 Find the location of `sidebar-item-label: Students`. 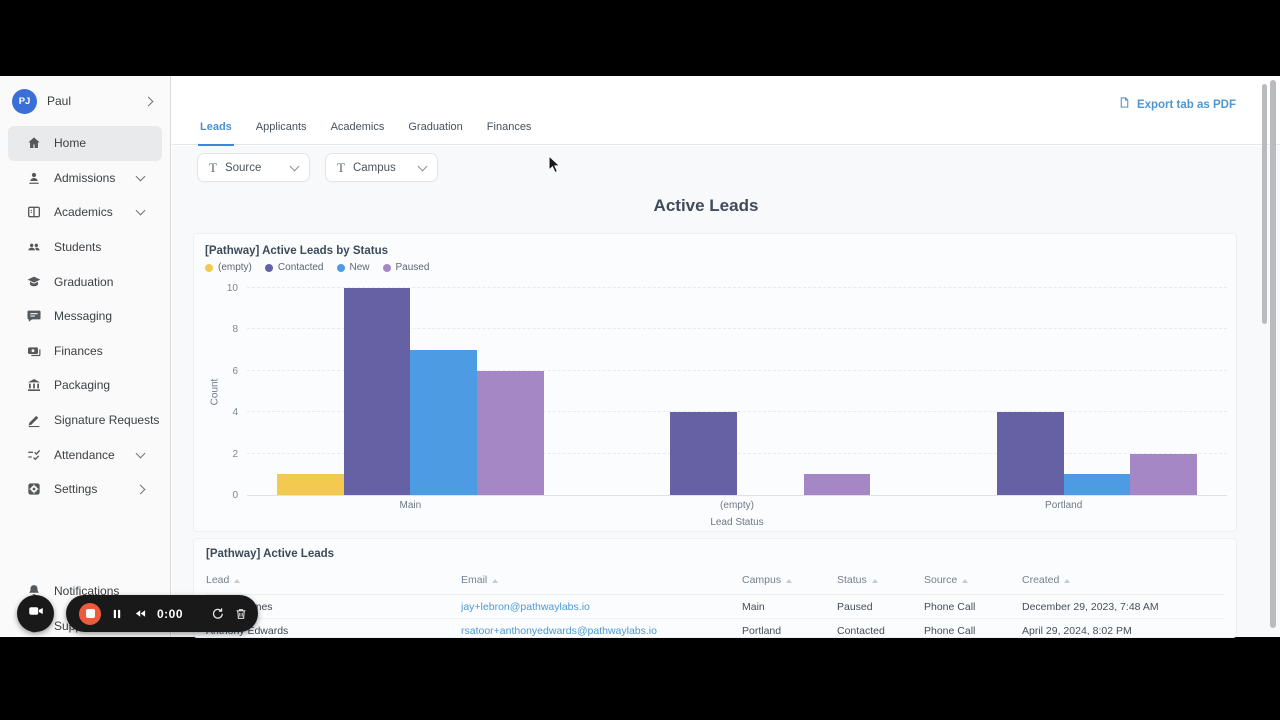

sidebar-item-label: Students is located at coordinates (78, 247).